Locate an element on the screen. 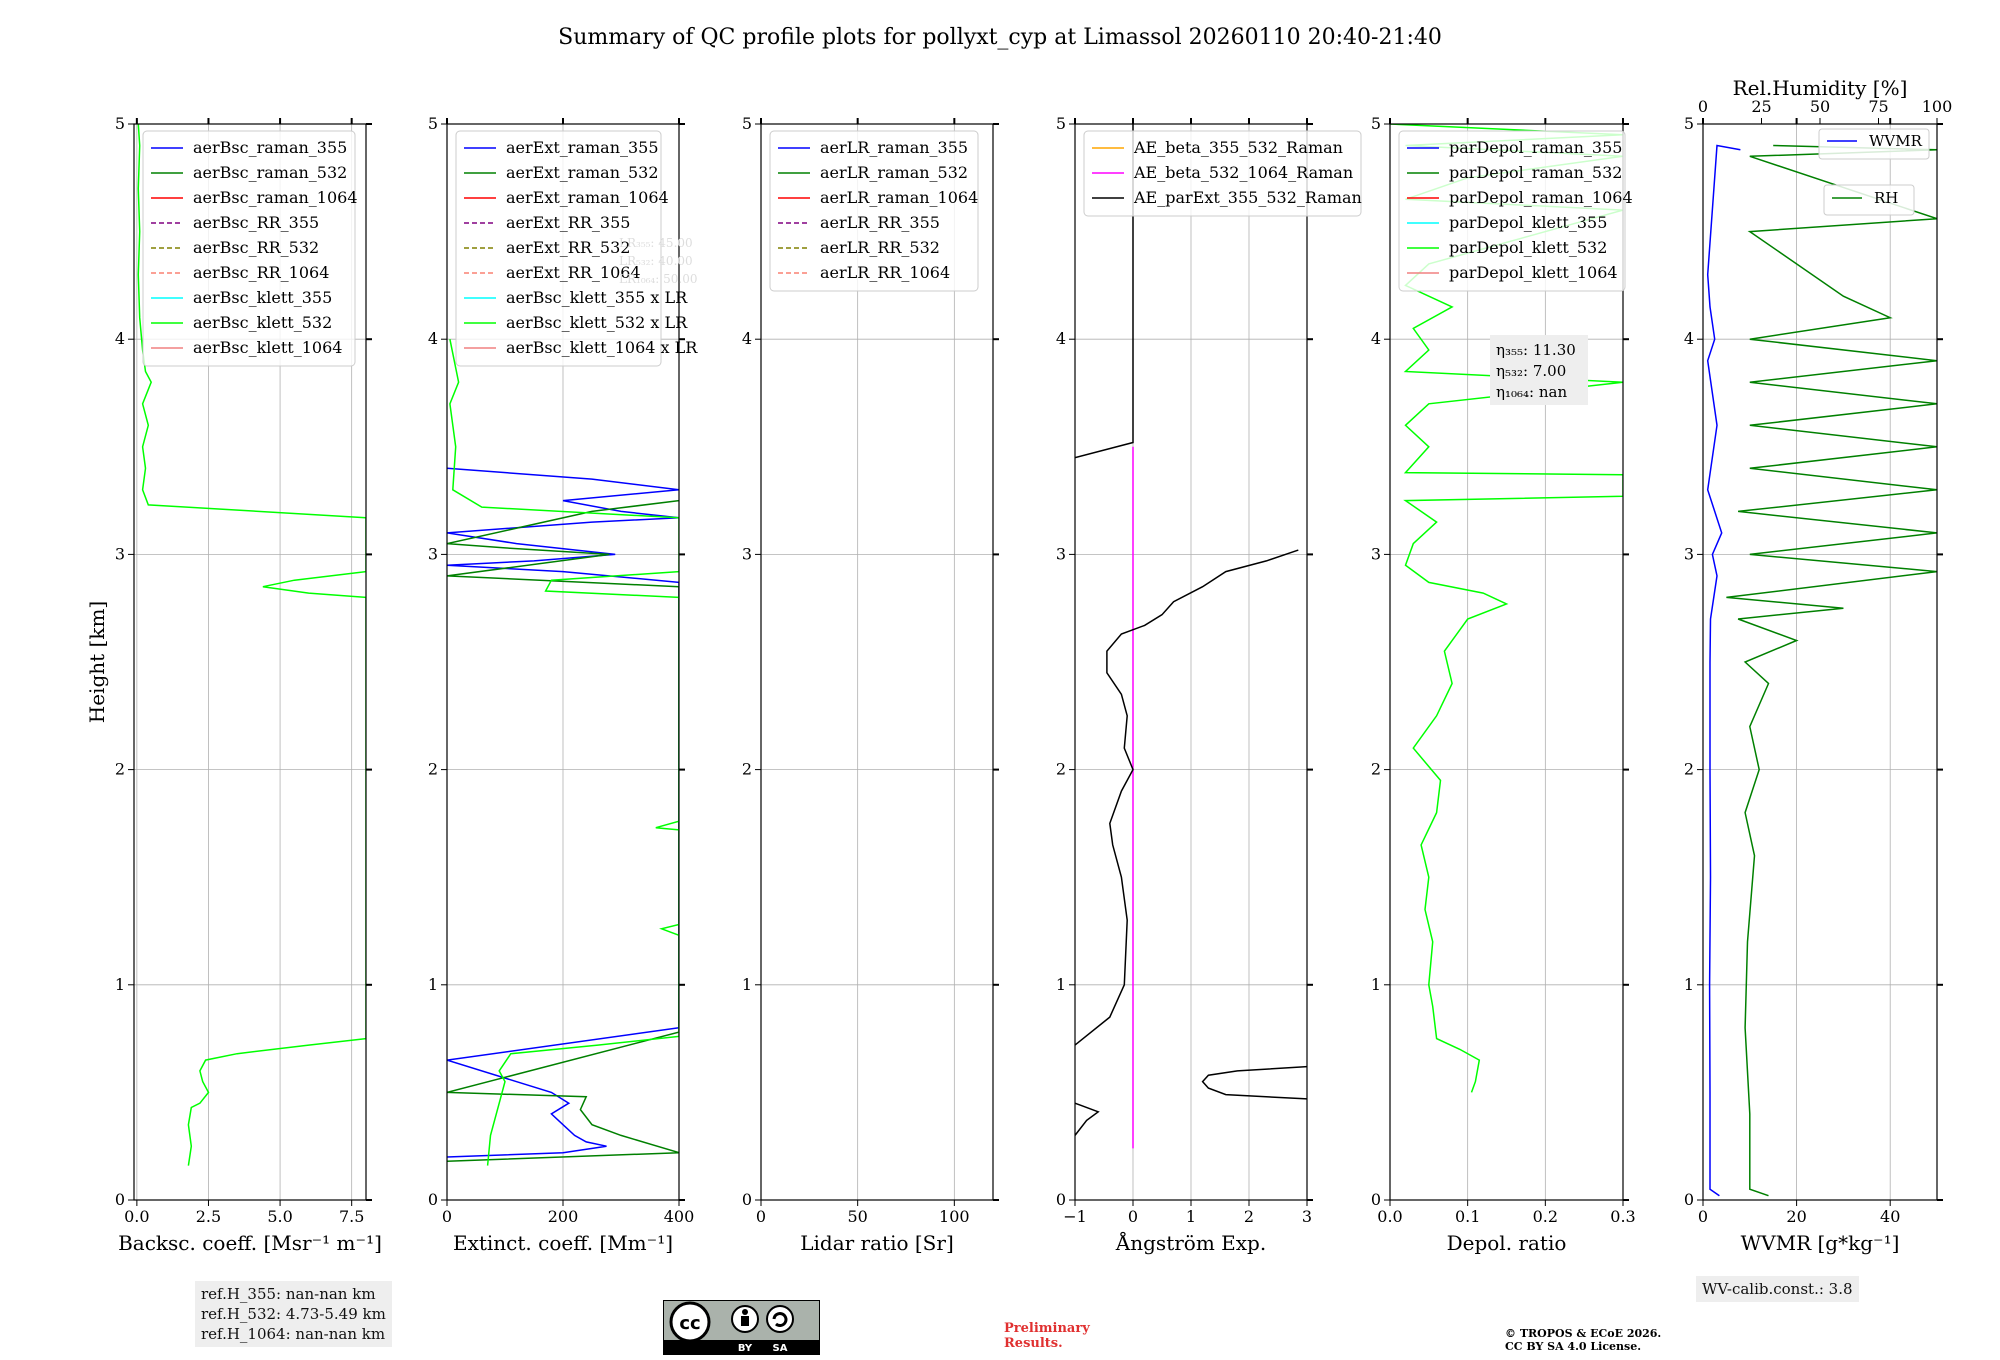 This screenshot has height=1360, width=2000. eta-note-line: η₃₅₅: 11.30 is located at coordinates (1536, 350).